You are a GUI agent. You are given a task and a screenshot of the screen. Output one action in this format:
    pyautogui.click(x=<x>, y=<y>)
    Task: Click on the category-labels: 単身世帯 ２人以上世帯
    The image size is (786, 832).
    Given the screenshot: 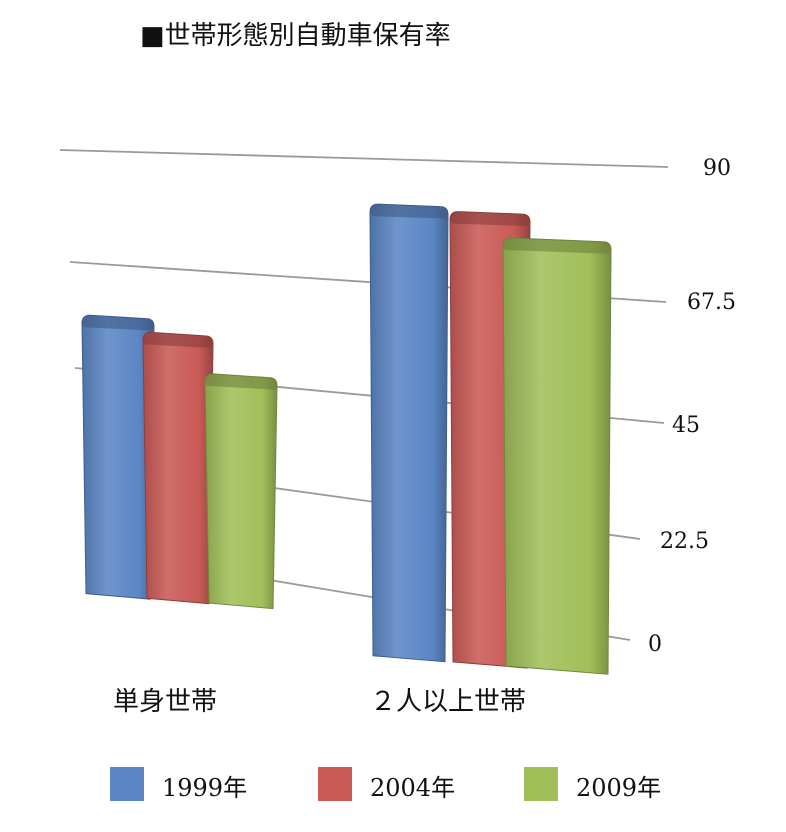 What is the action you would take?
    pyautogui.click(x=319, y=702)
    